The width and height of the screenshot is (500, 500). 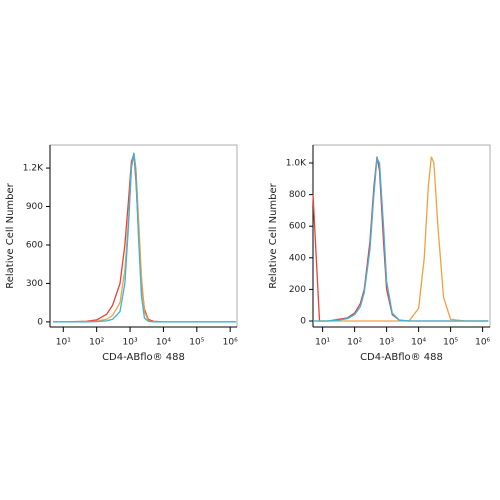 I want to click on y-tick-label: 1.2K, so click(x=33, y=169).